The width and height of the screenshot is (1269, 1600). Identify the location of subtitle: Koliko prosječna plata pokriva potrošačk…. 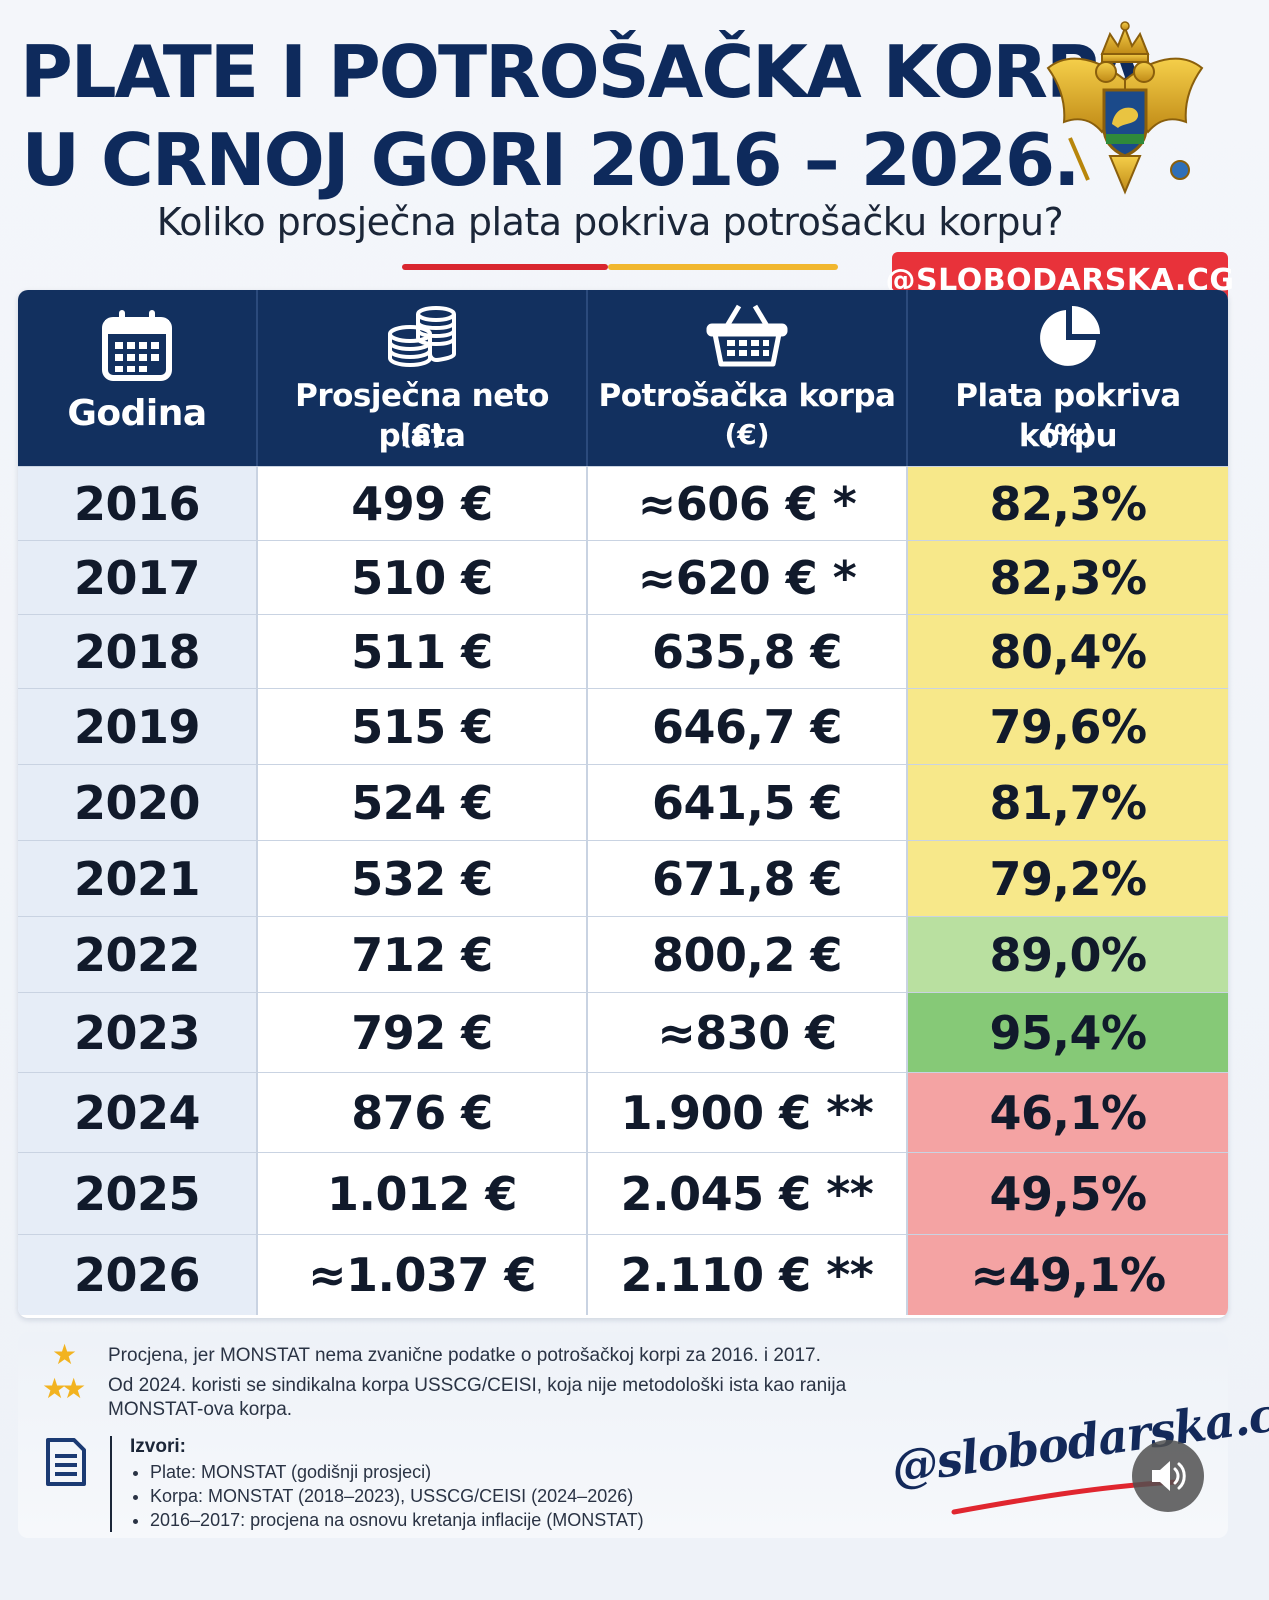
(610, 222).